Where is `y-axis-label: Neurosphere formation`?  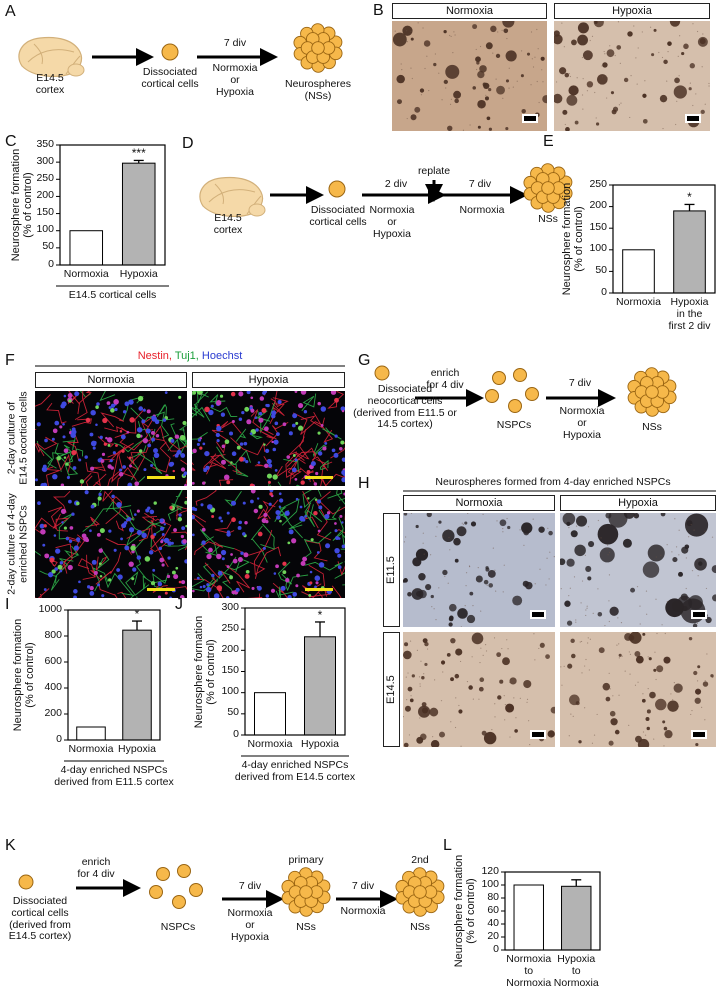
y-axis-label: Neurosphere formation is located at coordinates (458, 911).